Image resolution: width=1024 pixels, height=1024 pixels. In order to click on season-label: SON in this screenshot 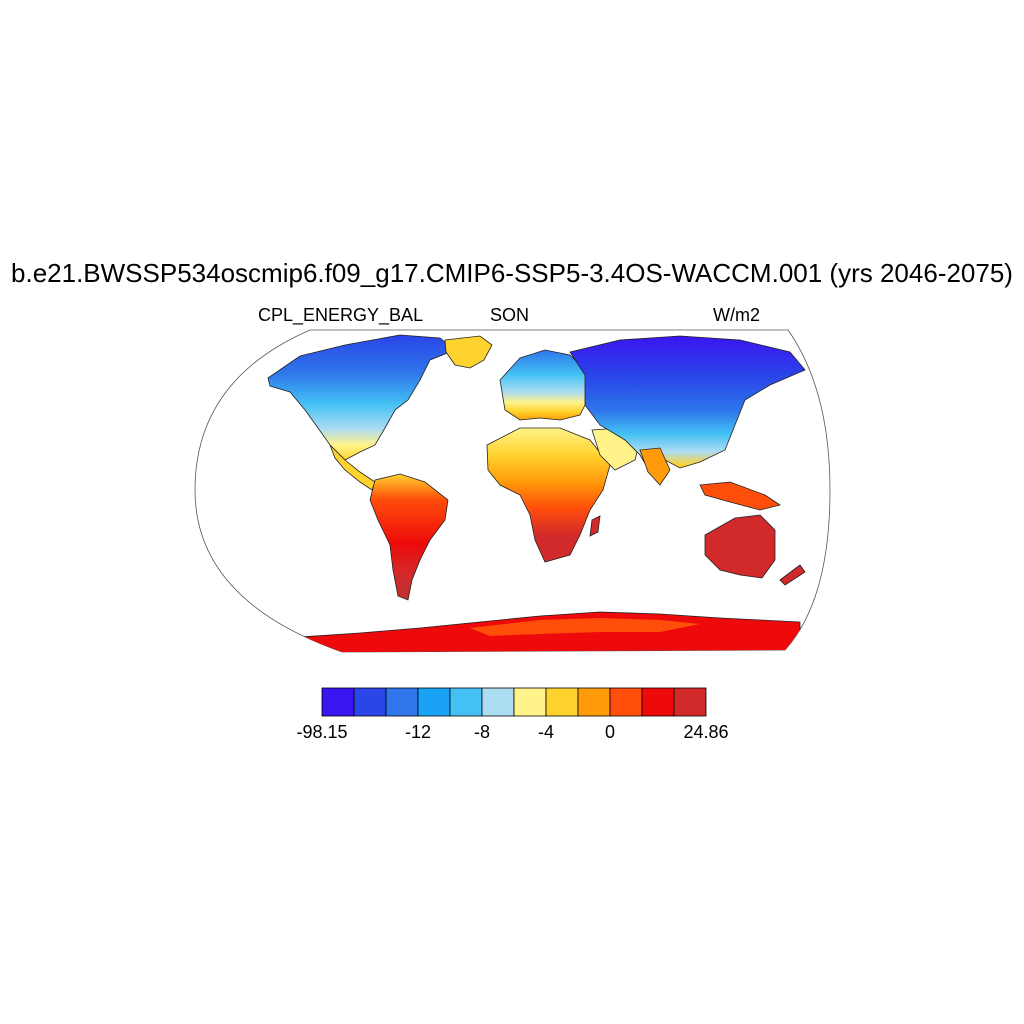, I will do `click(510, 315)`.